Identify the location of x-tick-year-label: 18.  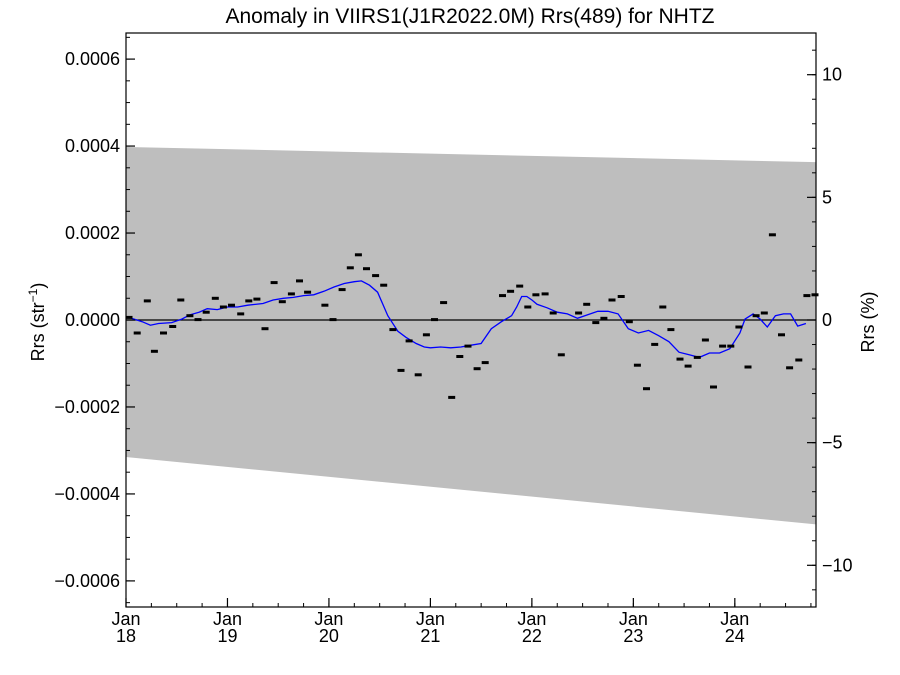
(126, 636).